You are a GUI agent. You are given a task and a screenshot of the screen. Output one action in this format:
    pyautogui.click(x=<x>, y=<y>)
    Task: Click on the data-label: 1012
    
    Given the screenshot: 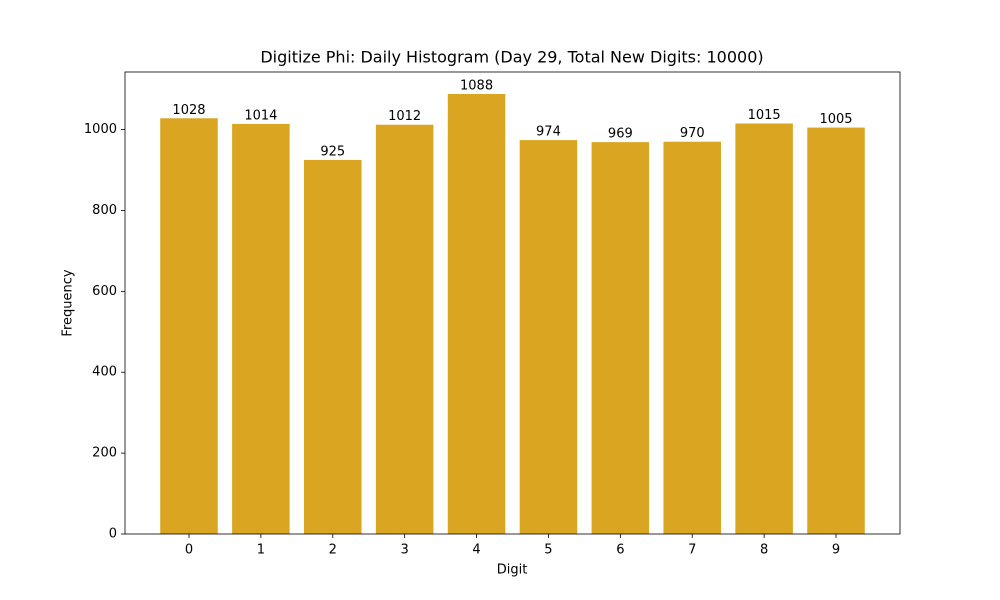 What is the action you would take?
    pyautogui.click(x=404, y=116)
    